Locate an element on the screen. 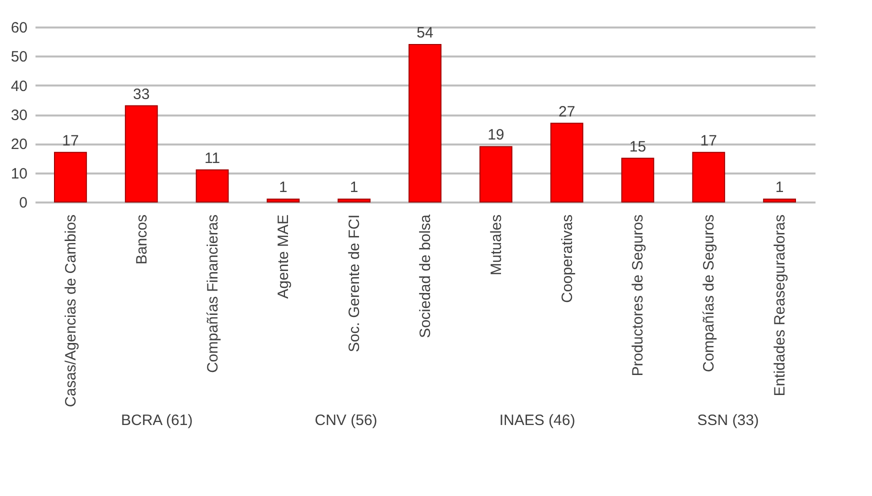  y-tick-label: 10 is located at coordinates (19, 173).